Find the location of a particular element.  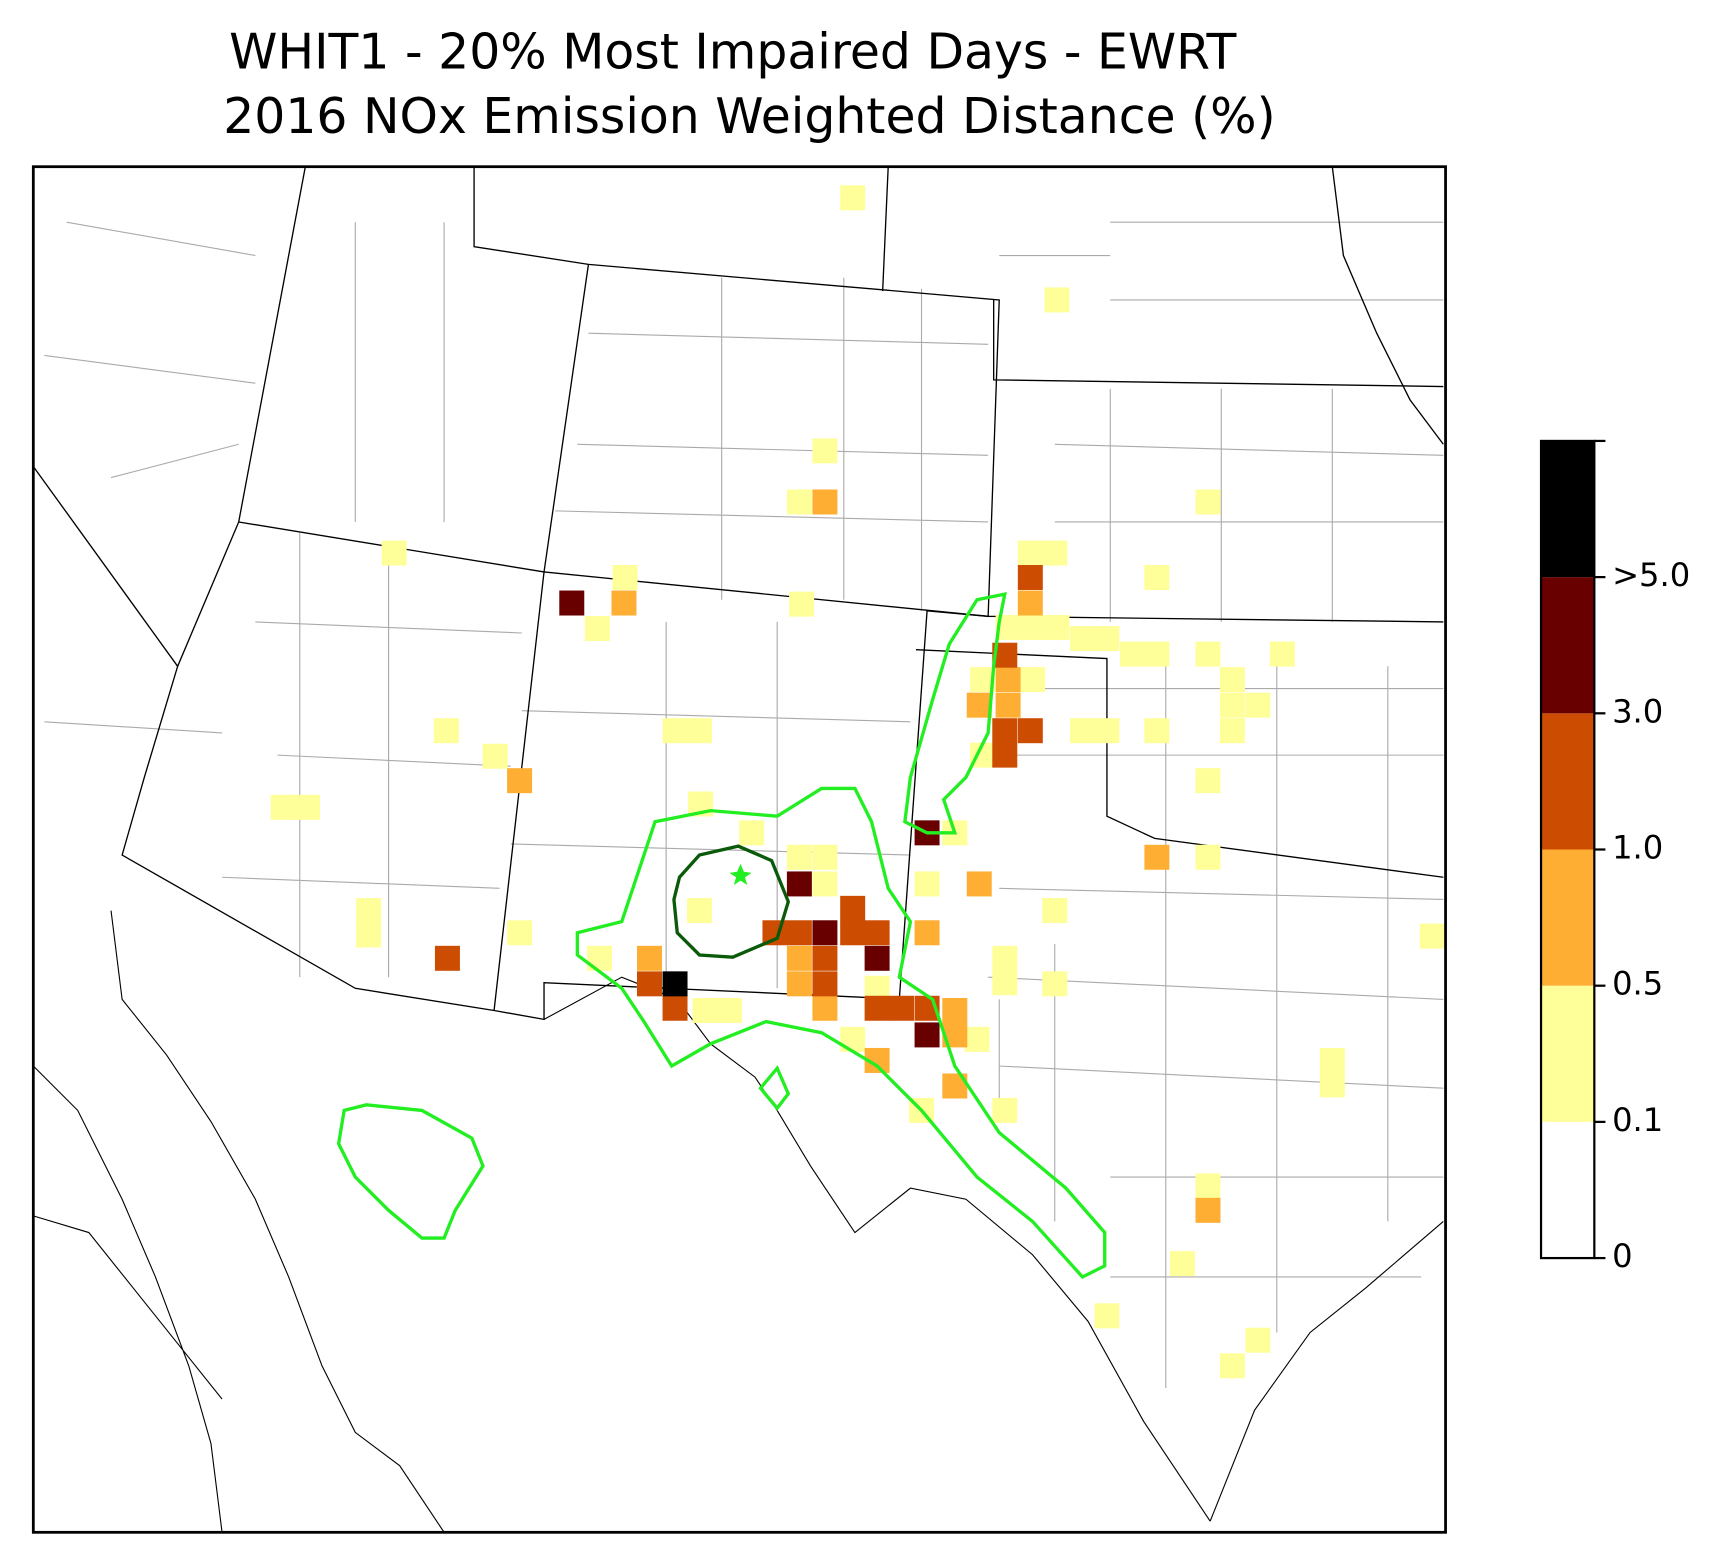

colorbar-tick-label: 0 is located at coordinates (1622, 1256).